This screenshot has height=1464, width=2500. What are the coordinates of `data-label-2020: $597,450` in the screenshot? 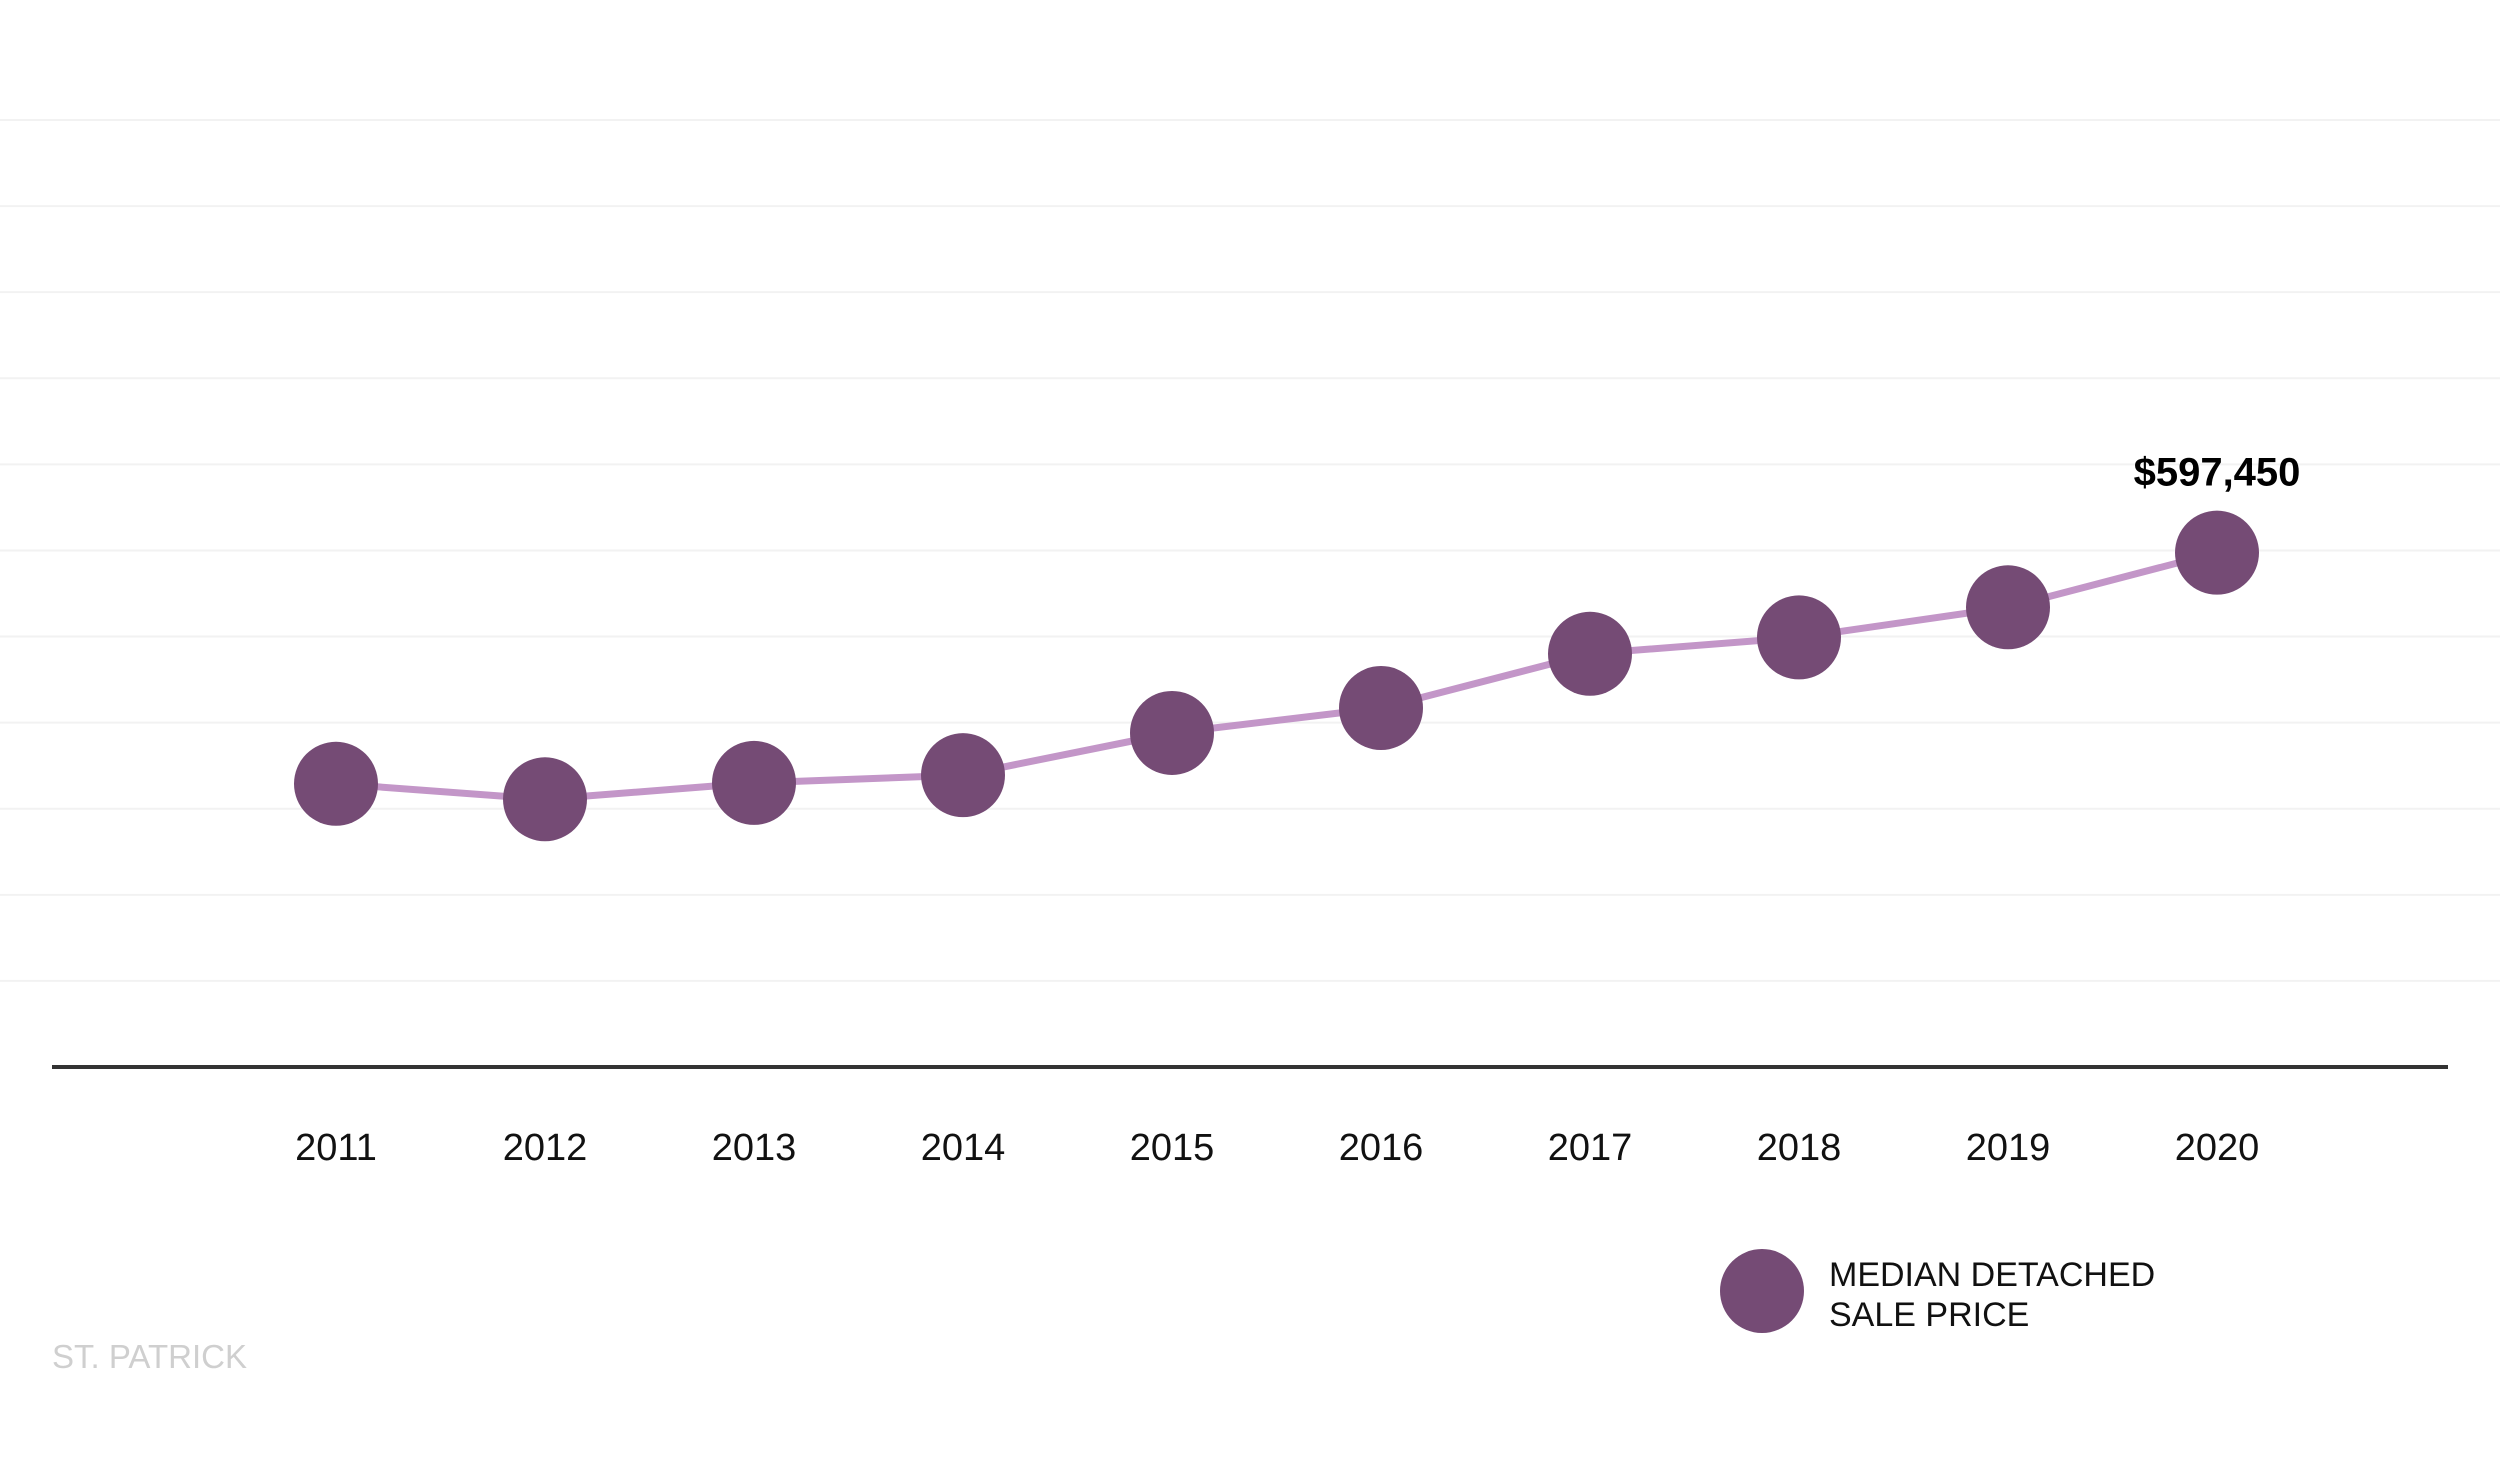 It's located at (2217, 473).